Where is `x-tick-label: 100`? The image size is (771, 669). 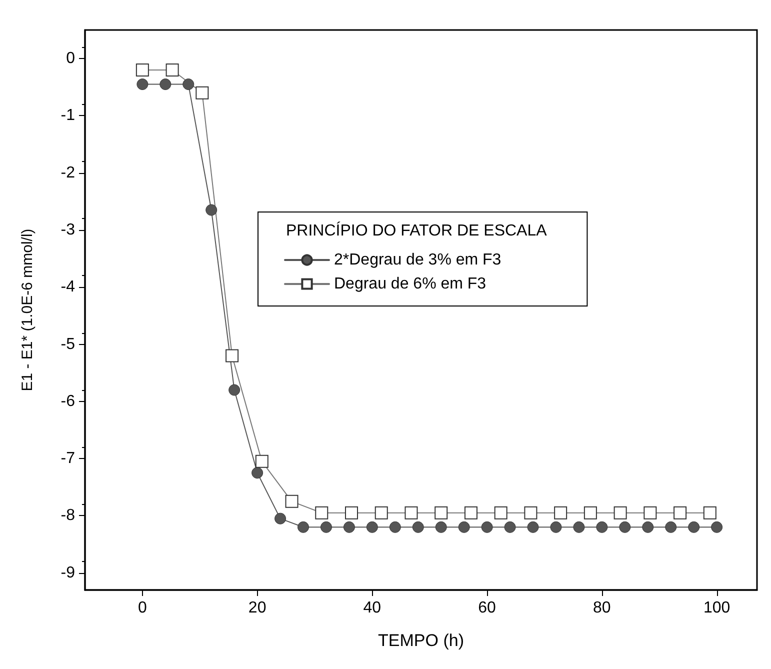
x-tick-label: 100 is located at coordinates (716, 608).